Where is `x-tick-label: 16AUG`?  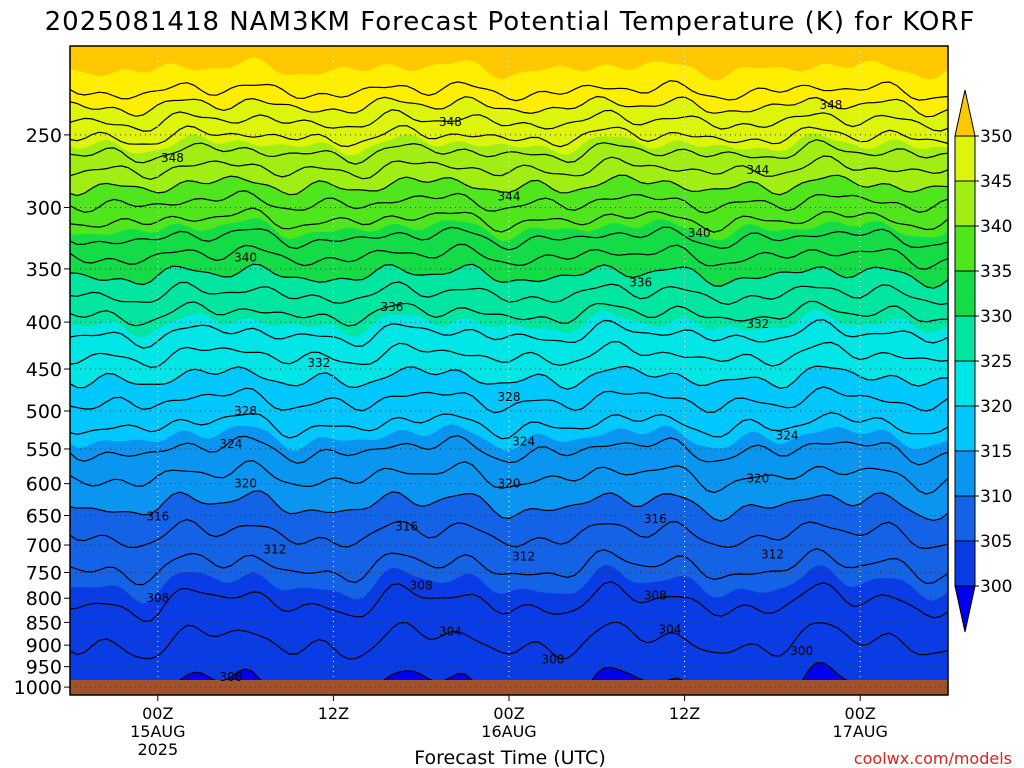 x-tick-label: 16AUG is located at coordinates (508, 731).